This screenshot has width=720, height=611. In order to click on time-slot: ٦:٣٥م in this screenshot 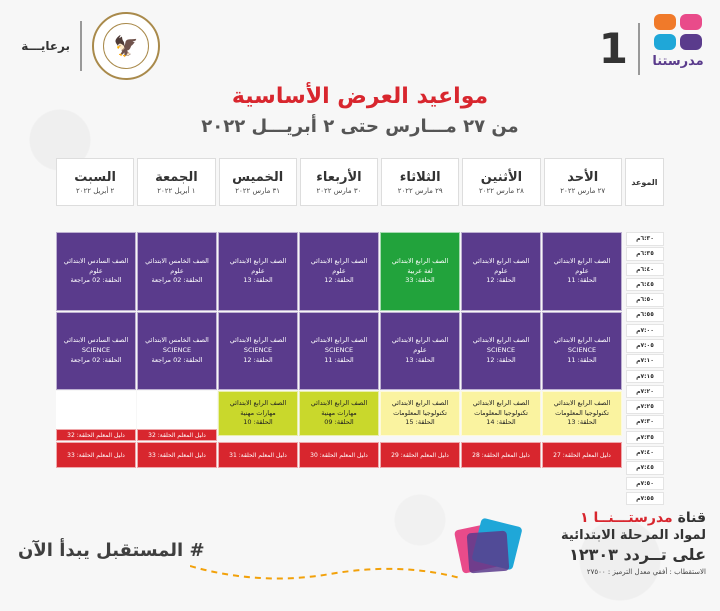, I will do `click(645, 254)`.